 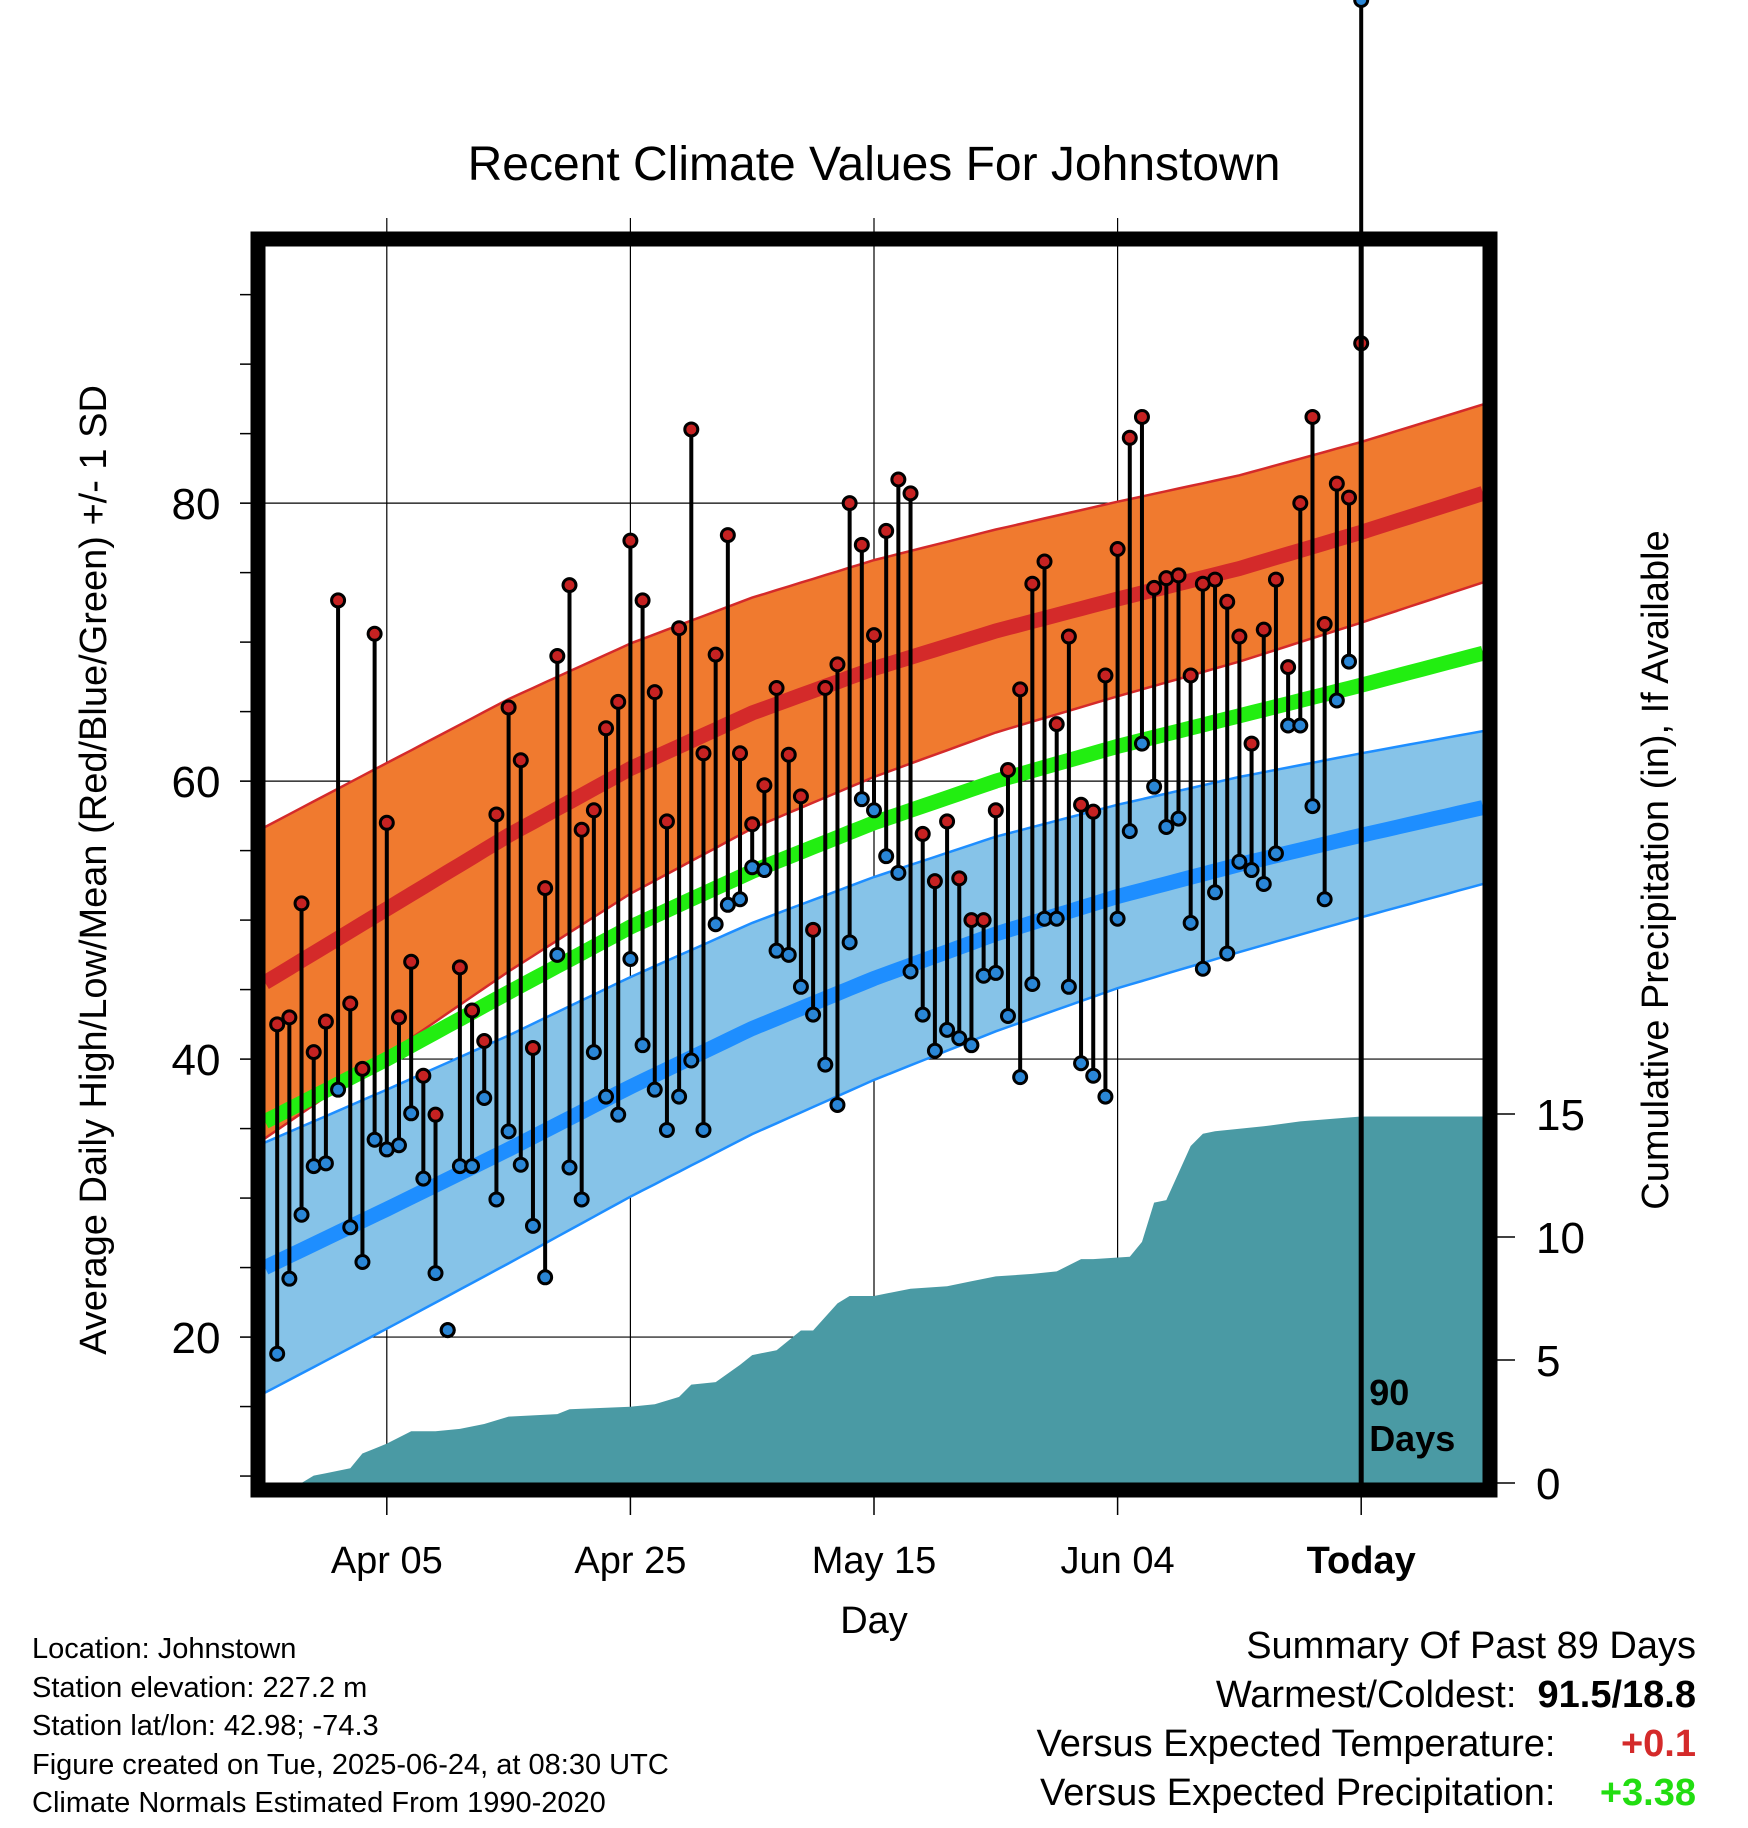 I want to click on temp-anomaly-label: Versus Expected Temperature:, so click(x=1296, y=1744).